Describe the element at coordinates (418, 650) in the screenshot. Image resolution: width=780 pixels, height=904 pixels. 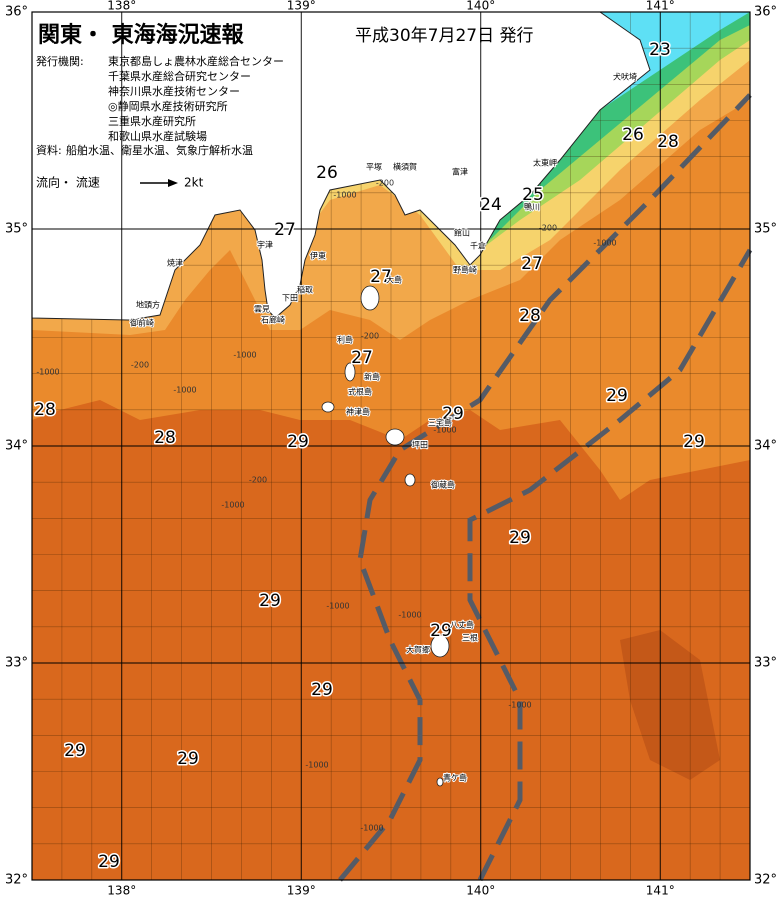
I see `place-name: 大賀郷` at that location.